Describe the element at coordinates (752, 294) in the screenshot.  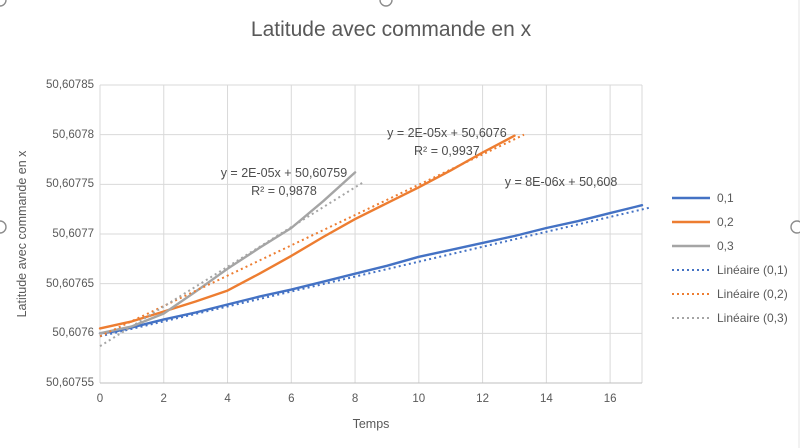
I see `legend-label: Linéaire (0,2)` at that location.